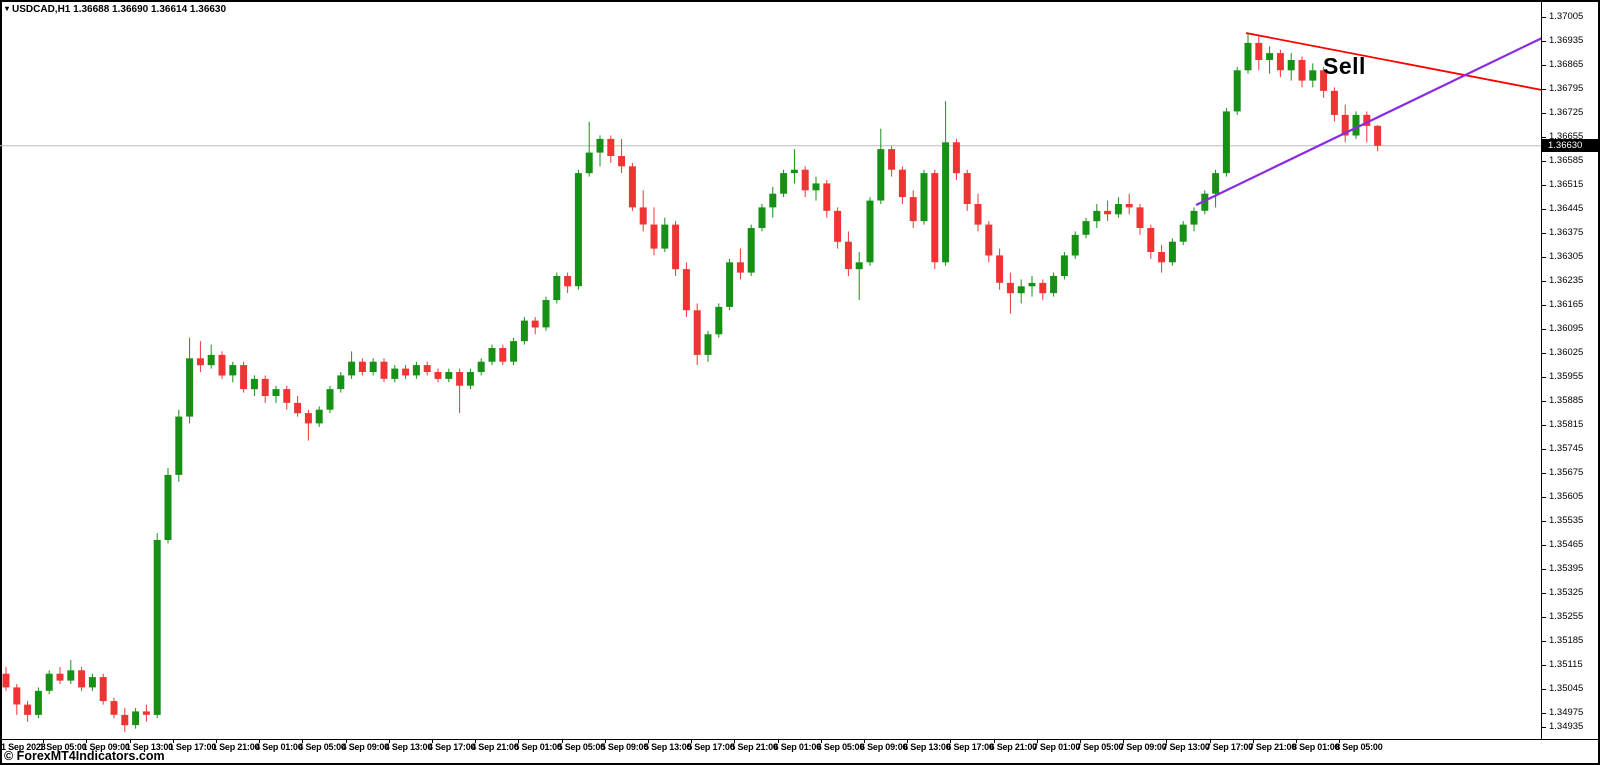 The image size is (1600, 765). Describe the element at coordinates (1566, 65) in the screenshot. I see `price-axis-label: 1.36865` at that location.